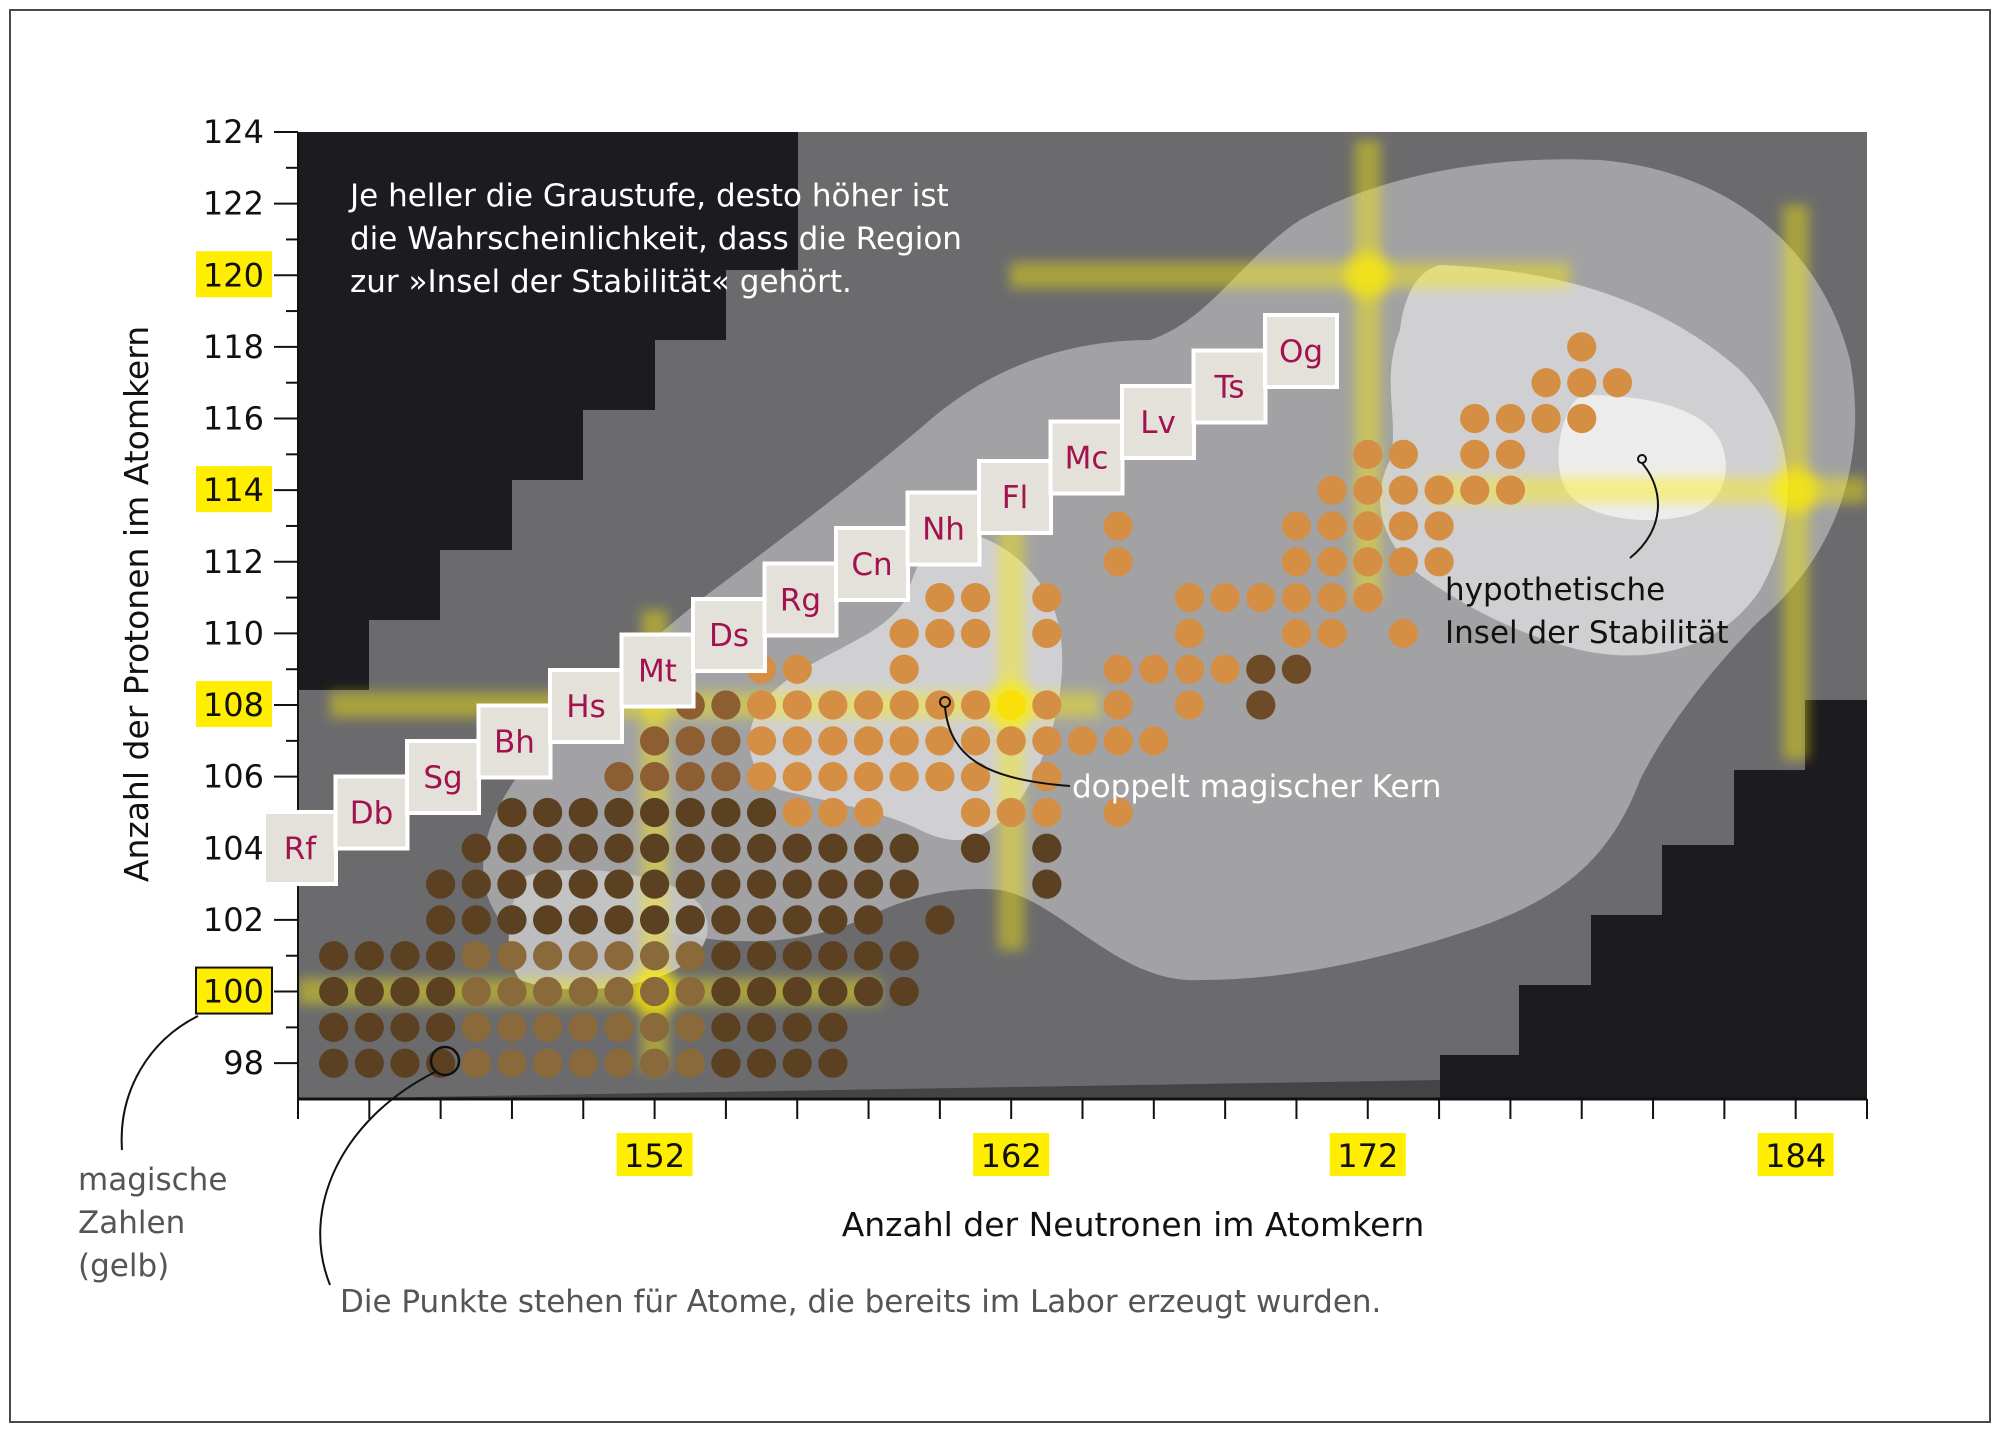 Image resolution: width=2000 pixels, height=1432 pixels. What do you see at coordinates (512, 812) in the screenshot?
I see `atom-dot-z105-n148` at bounding box center [512, 812].